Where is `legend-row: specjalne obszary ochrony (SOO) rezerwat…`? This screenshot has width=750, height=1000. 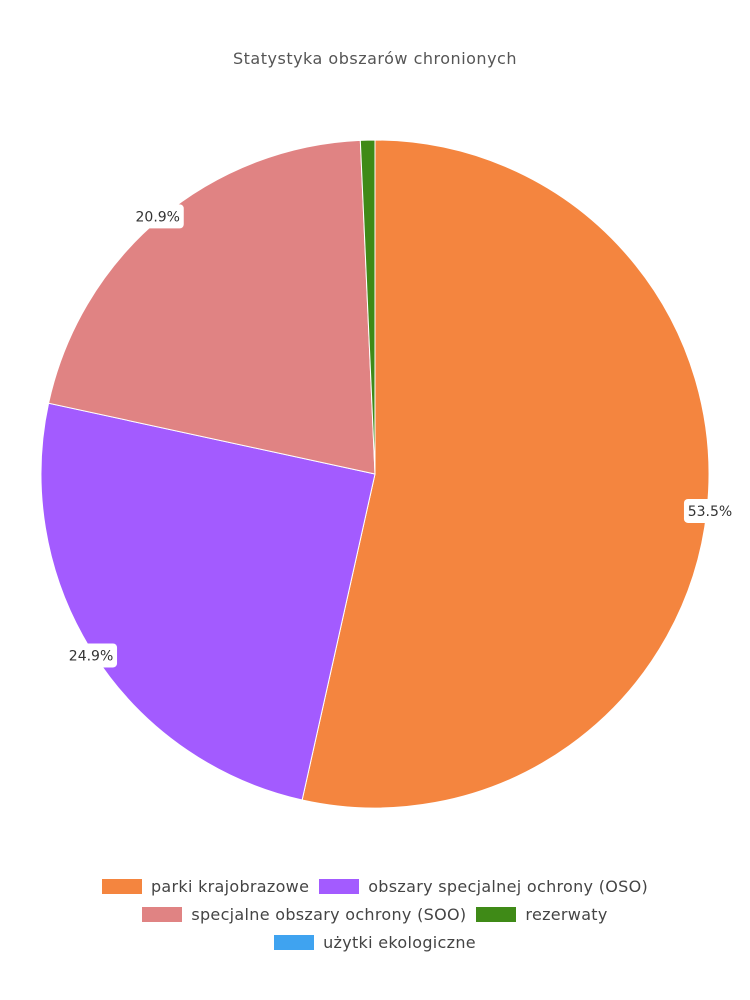
legend-row: specjalne obszary ochrony (SOO) rezerwat… is located at coordinates (375, 914).